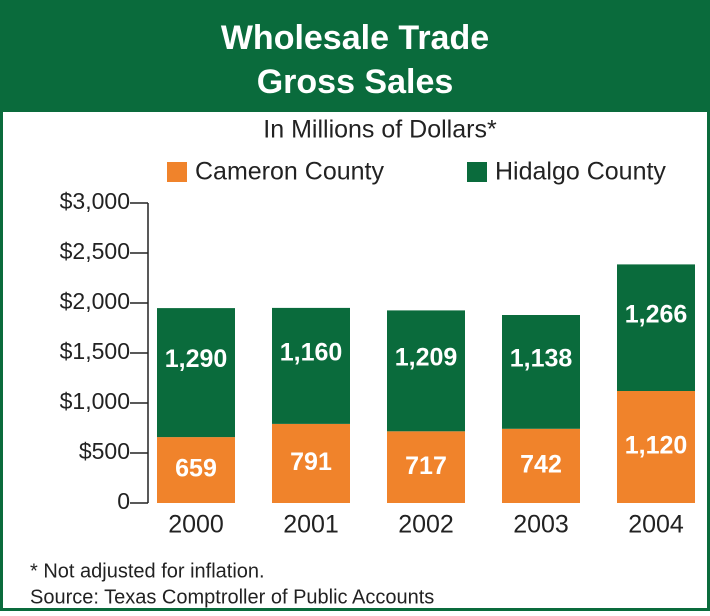 The image size is (710, 616). I want to click on legend-label: Cameron County, so click(289, 172).